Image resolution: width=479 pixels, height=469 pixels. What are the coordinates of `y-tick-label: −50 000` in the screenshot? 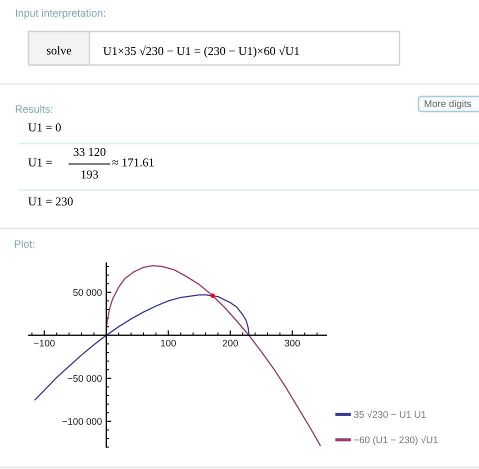 It's located at (85, 378).